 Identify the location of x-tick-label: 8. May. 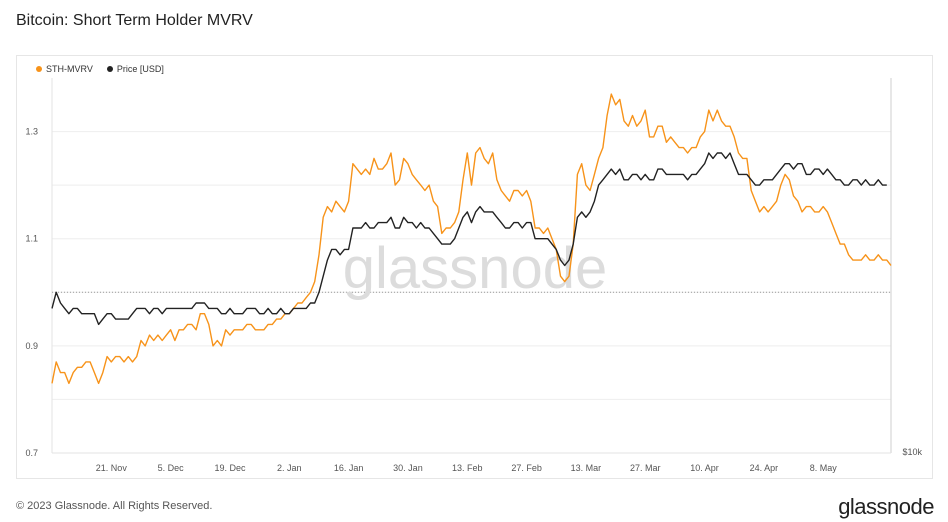
(824, 468).